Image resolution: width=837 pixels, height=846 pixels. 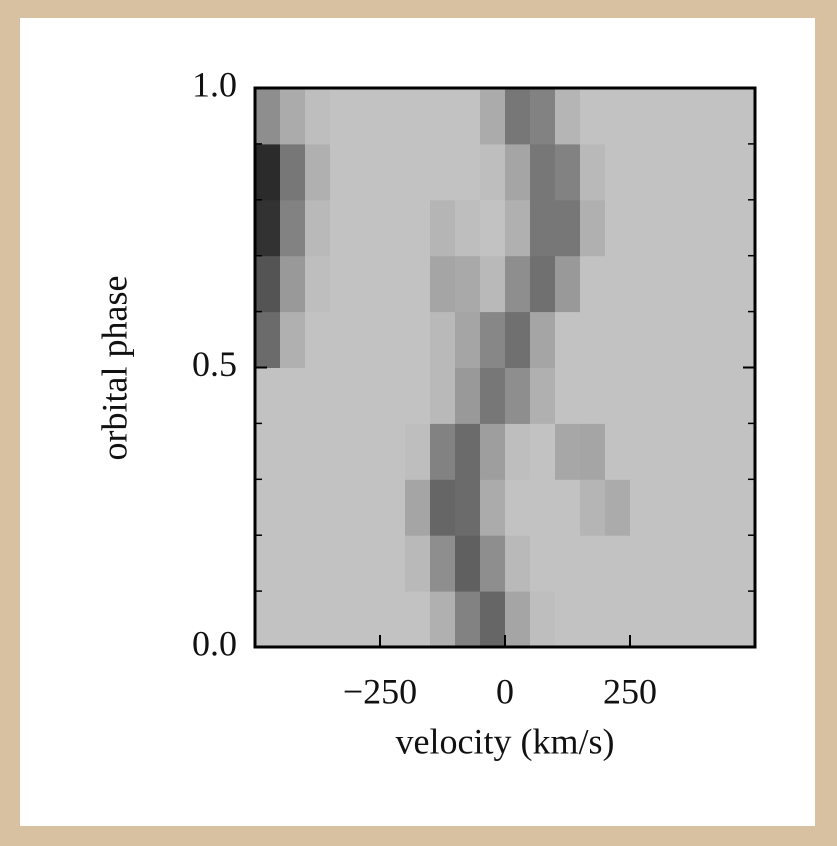 What do you see at coordinates (380, 691) in the screenshot?
I see `x-tick-label: −250` at bounding box center [380, 691].